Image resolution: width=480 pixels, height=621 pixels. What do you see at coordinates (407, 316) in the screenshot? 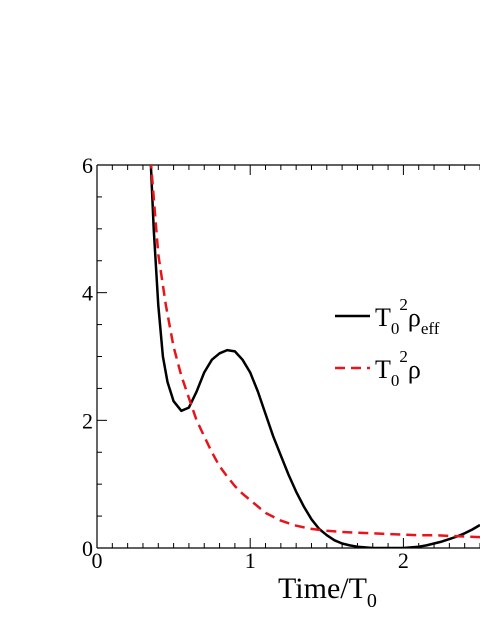
I see `legend-label-0: T02ρeff` at bounding box center [407, 316].